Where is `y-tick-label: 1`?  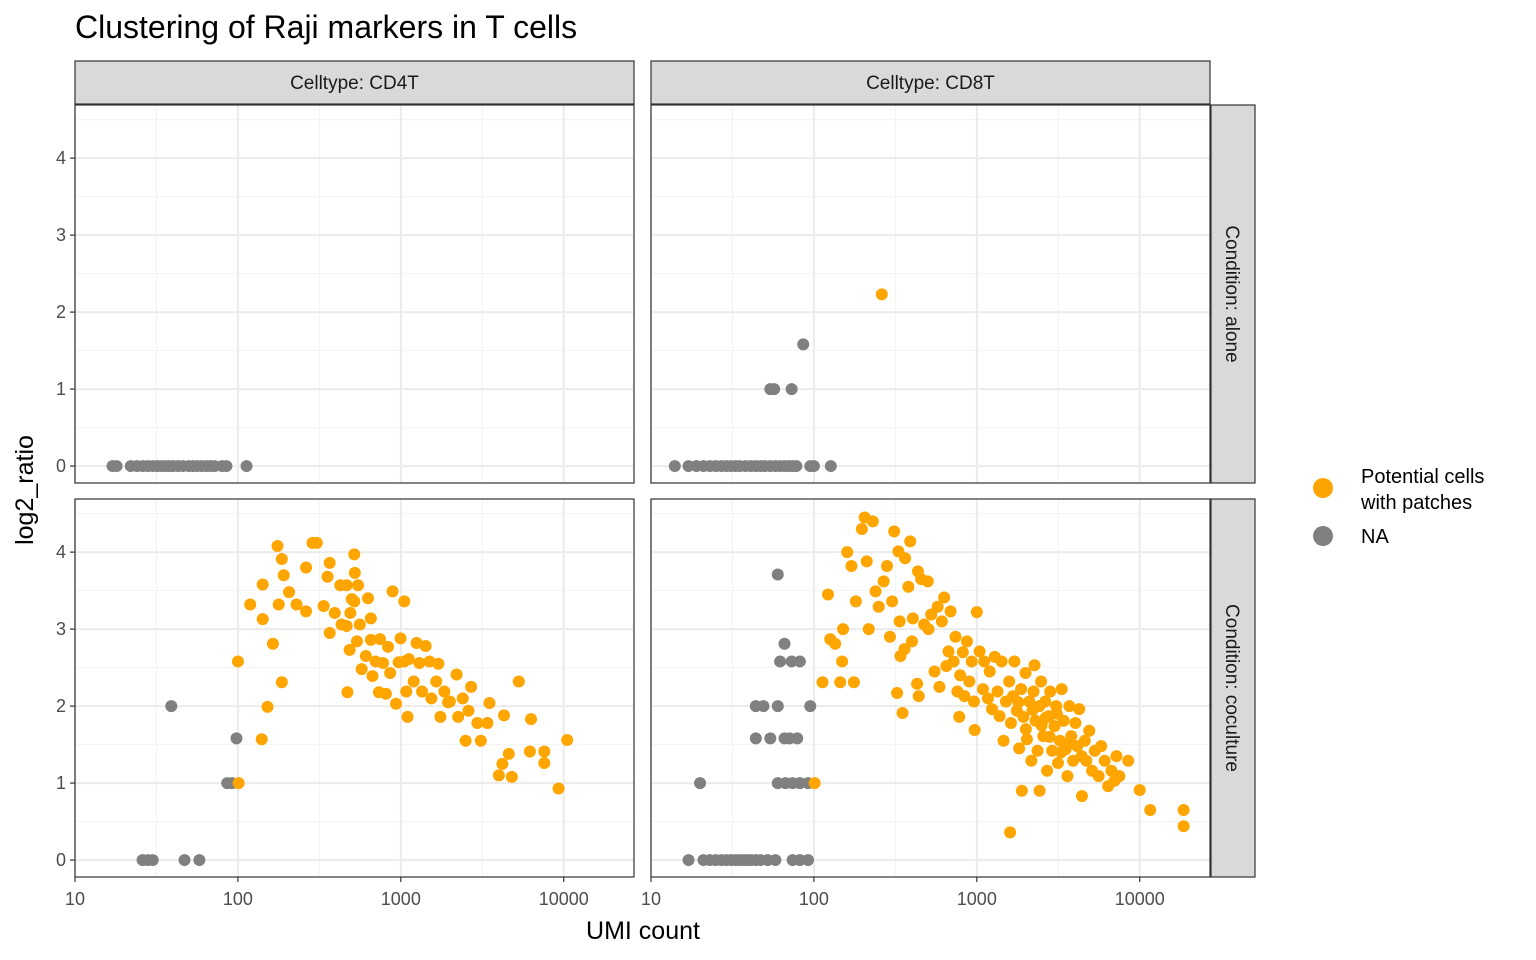 y-tick-label: 1 is located at coordinates (61, 389).